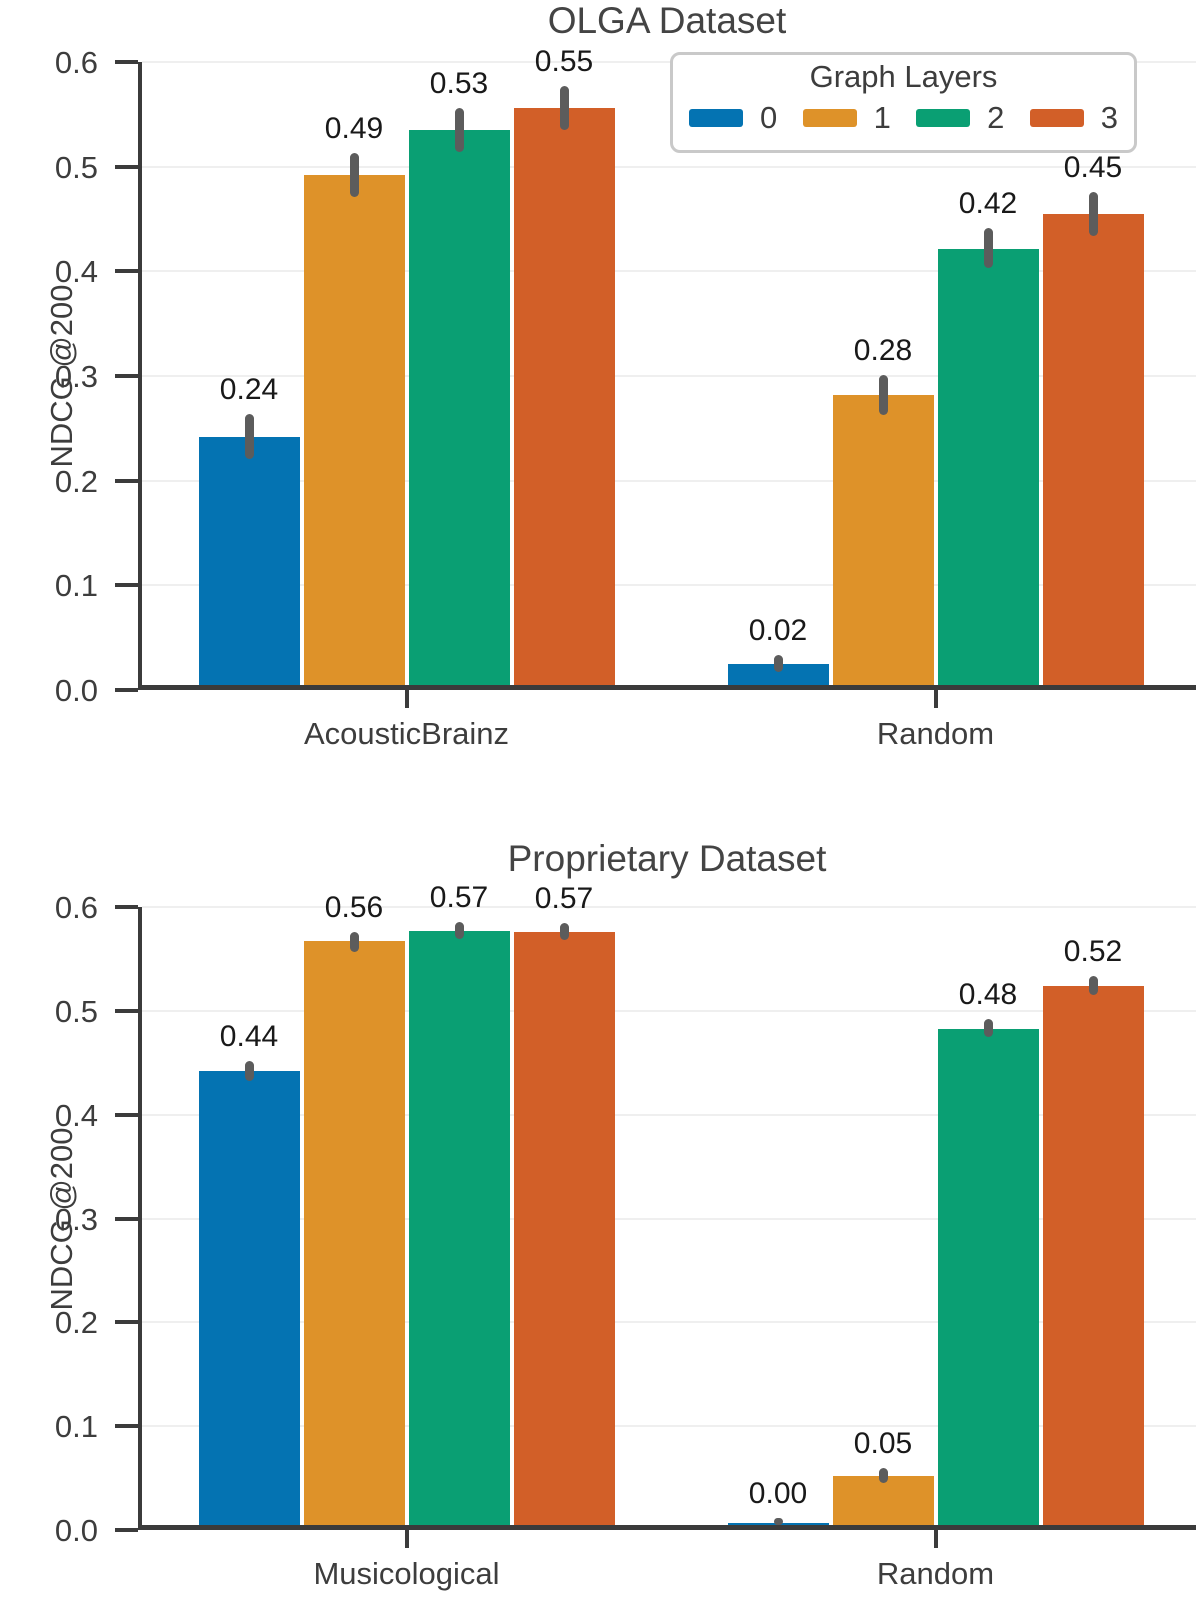 The image size is (1200, 1606). Describe the element at coordinates (249, 389) in the screenshot. I see `bar-value-label: 0.24` at that location.